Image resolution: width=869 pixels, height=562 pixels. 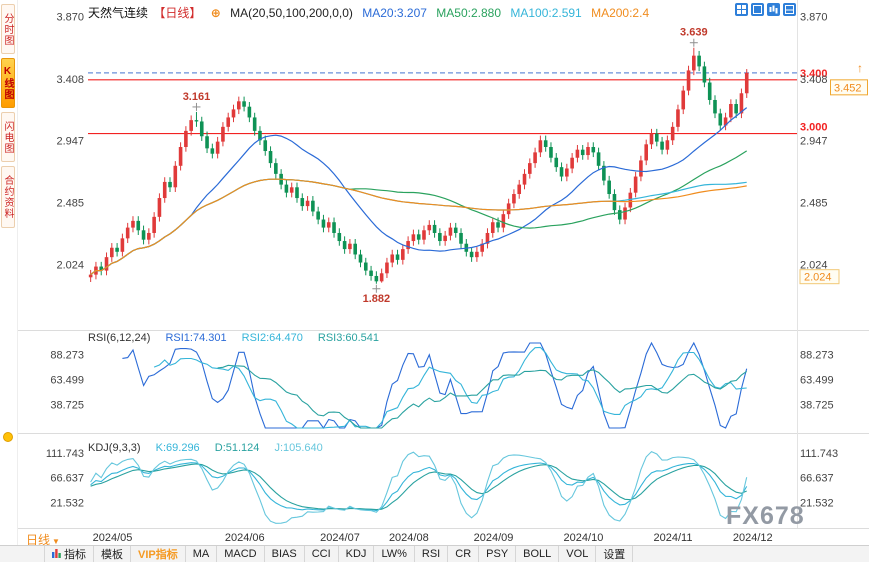 What do you see at coordinates (56, 554) in the screenshot?
I see `indicator-icon` at bounding box center [56, 554].